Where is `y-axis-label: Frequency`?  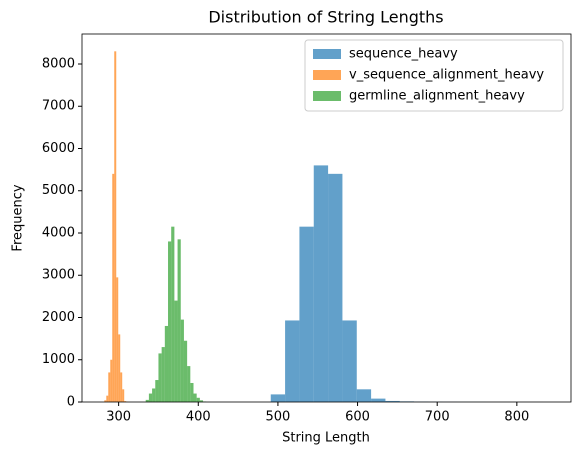 y-axis-label: Frequency is located at coordinates (18, 217).